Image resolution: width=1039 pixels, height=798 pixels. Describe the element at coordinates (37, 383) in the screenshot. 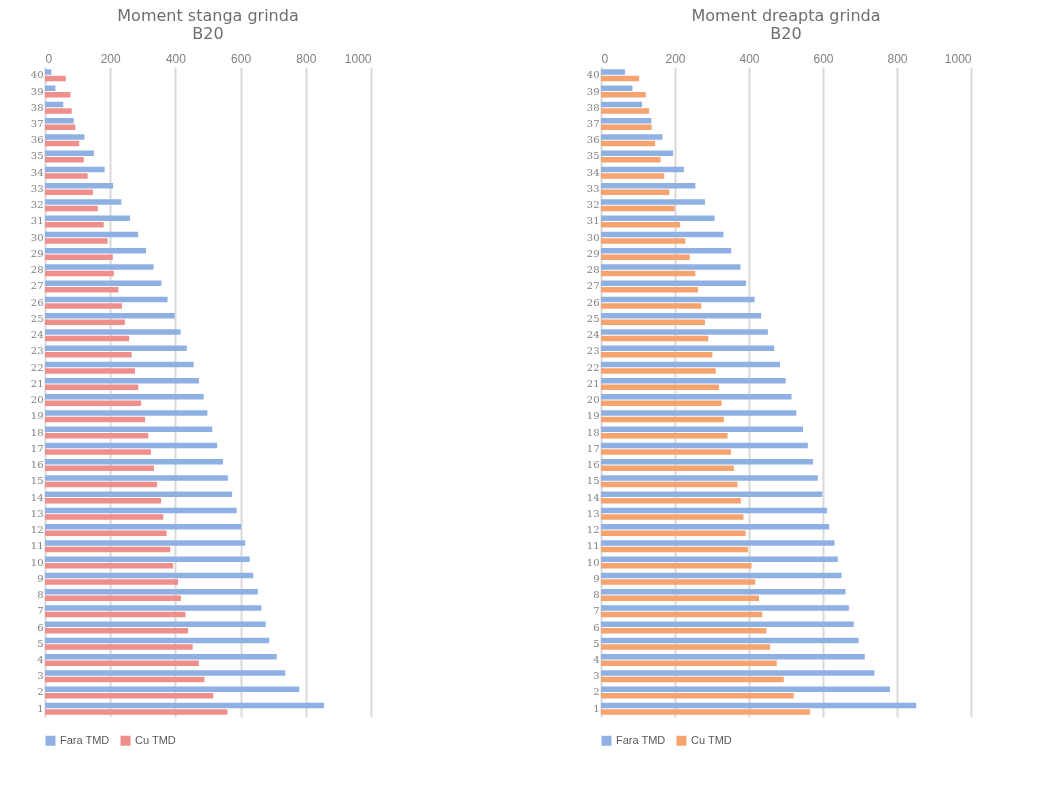

I see `y-tick-label: 21` at that location.